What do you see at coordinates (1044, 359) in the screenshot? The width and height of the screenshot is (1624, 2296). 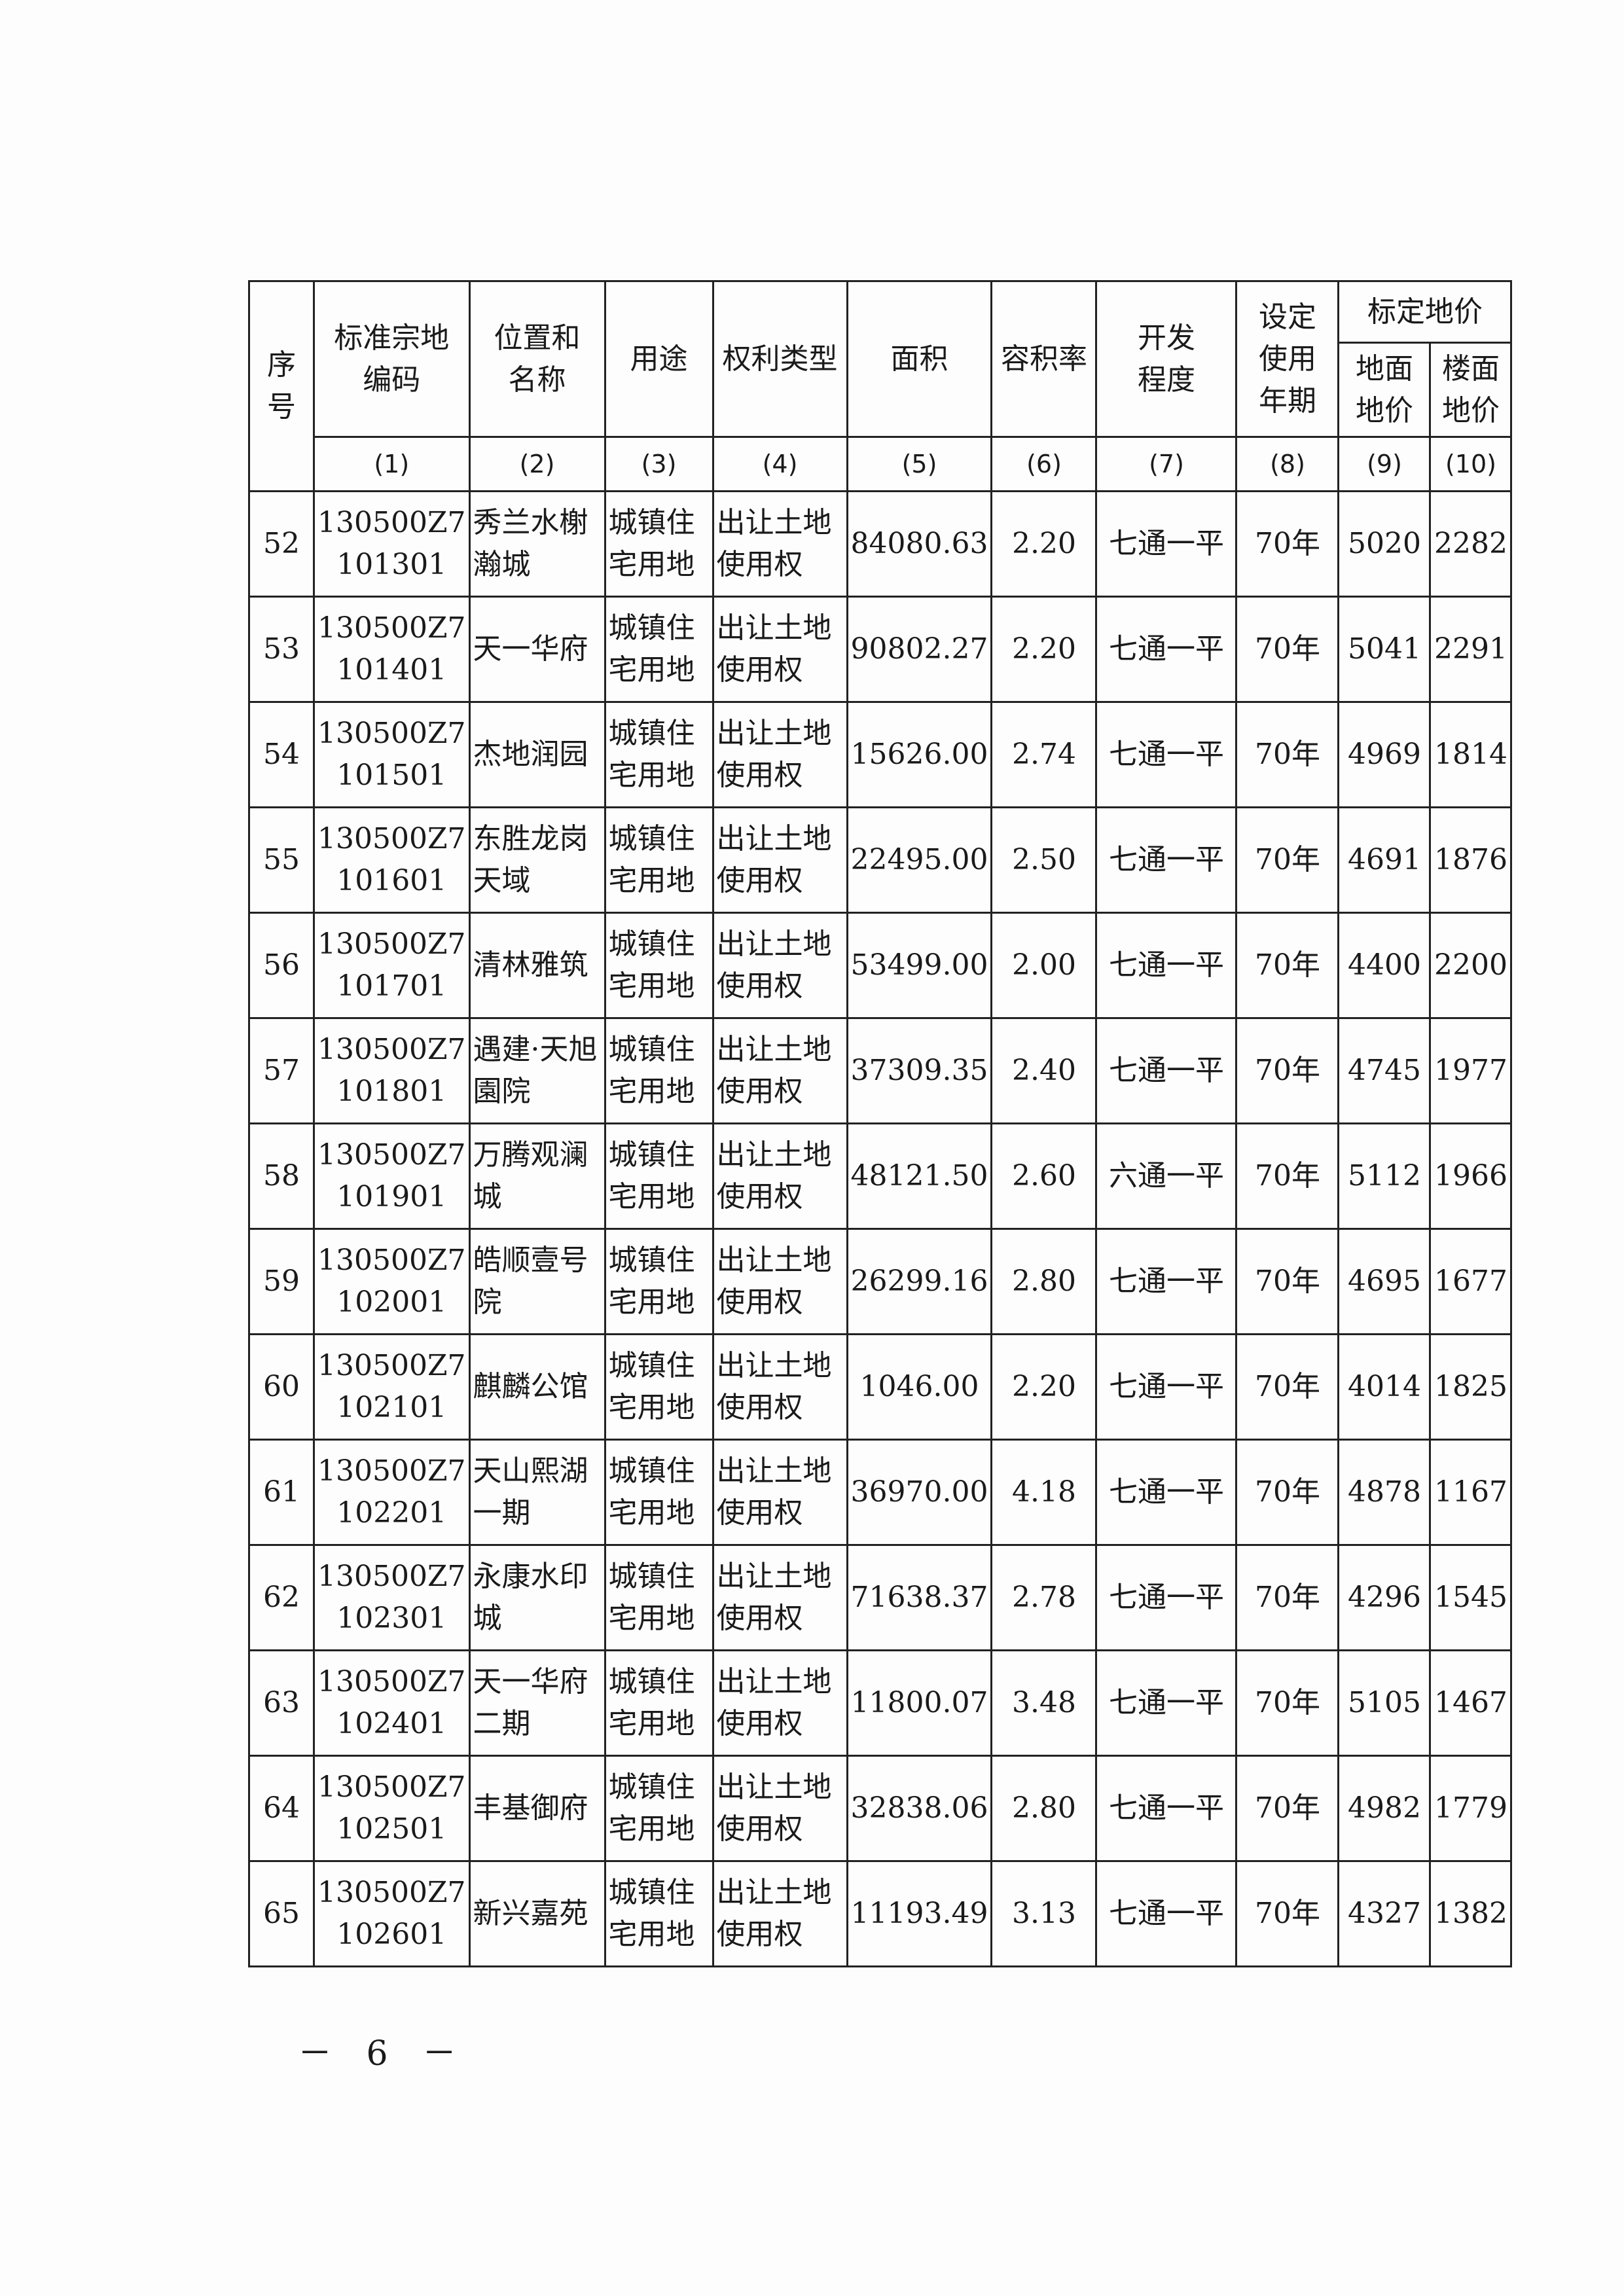 I see `header-far: 容积率` at bounding box center [1044, 359].